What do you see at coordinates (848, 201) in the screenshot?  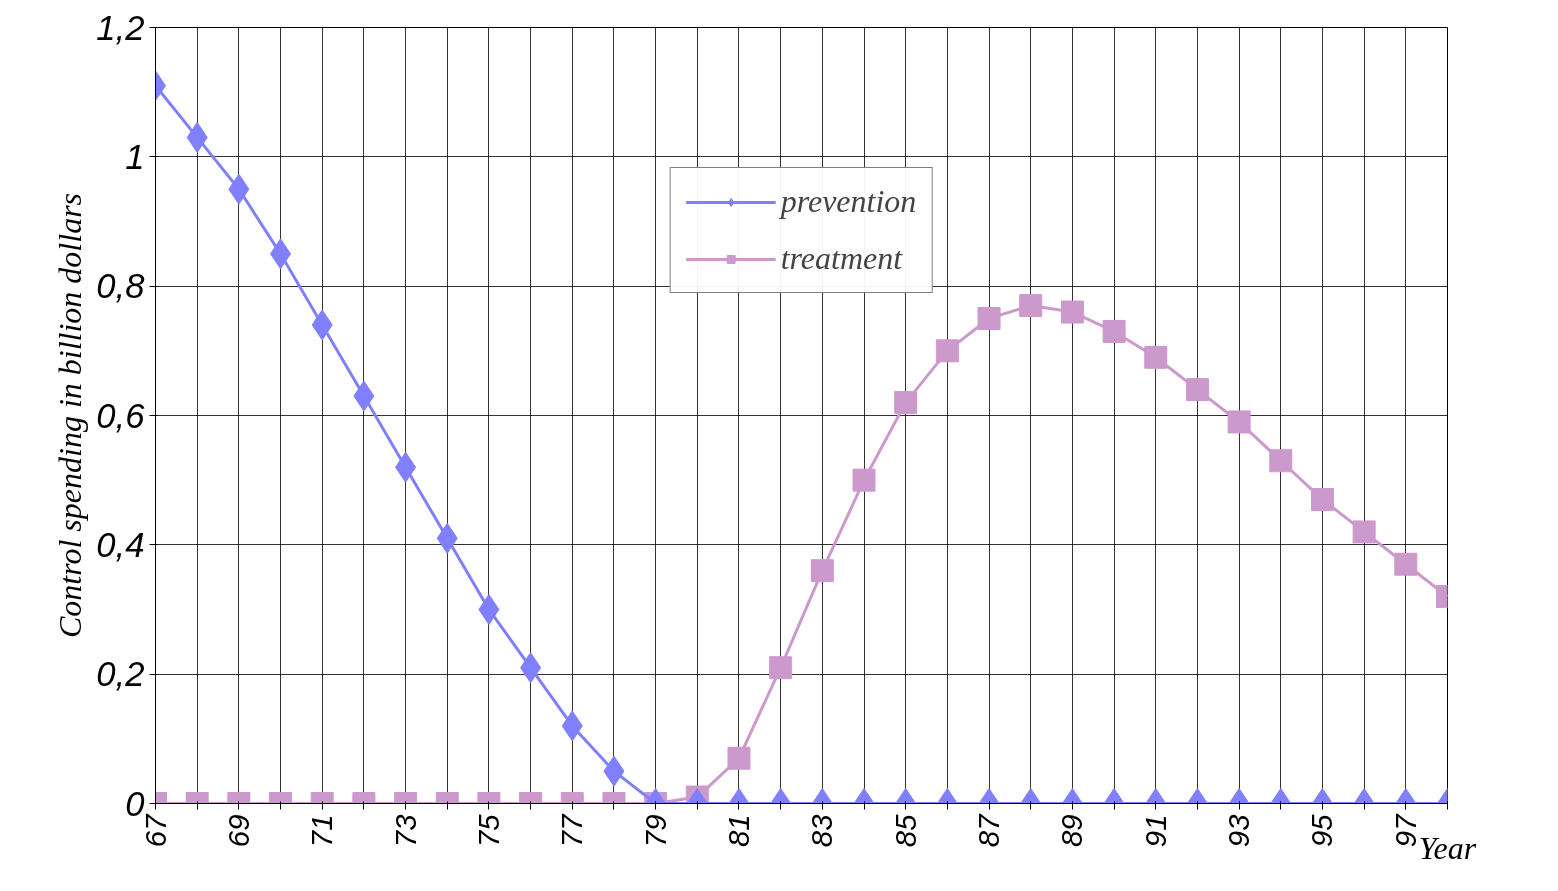 I see `legend-label: prevention` at bounding box center [848, 201].